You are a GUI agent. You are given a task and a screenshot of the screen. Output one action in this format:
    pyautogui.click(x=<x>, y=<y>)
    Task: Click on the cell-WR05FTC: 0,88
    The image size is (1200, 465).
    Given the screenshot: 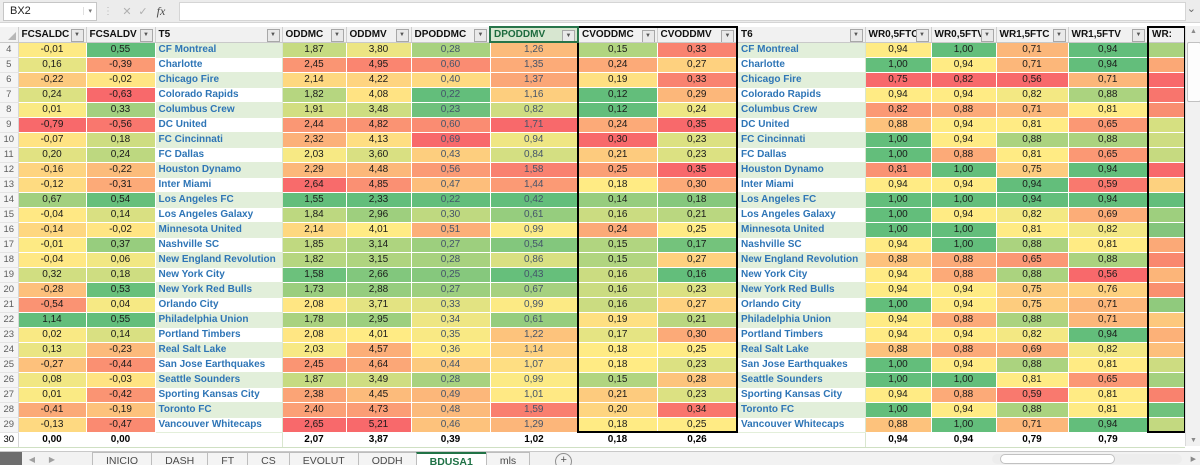 What is the action you would take?
    pyautogui.click(x=898, y=260)
    